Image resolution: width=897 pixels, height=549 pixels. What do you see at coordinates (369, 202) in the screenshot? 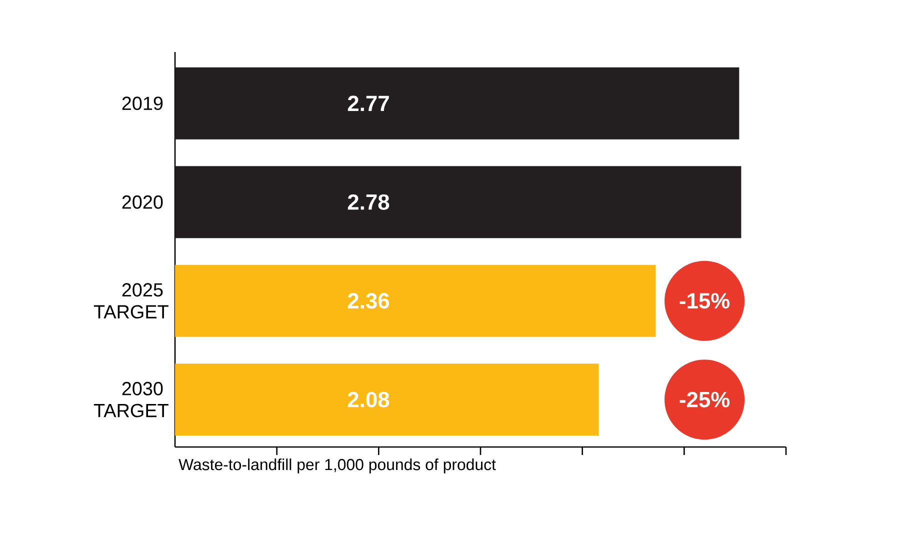
I see `data-label: 2.78` at bounding box center [369, 202].